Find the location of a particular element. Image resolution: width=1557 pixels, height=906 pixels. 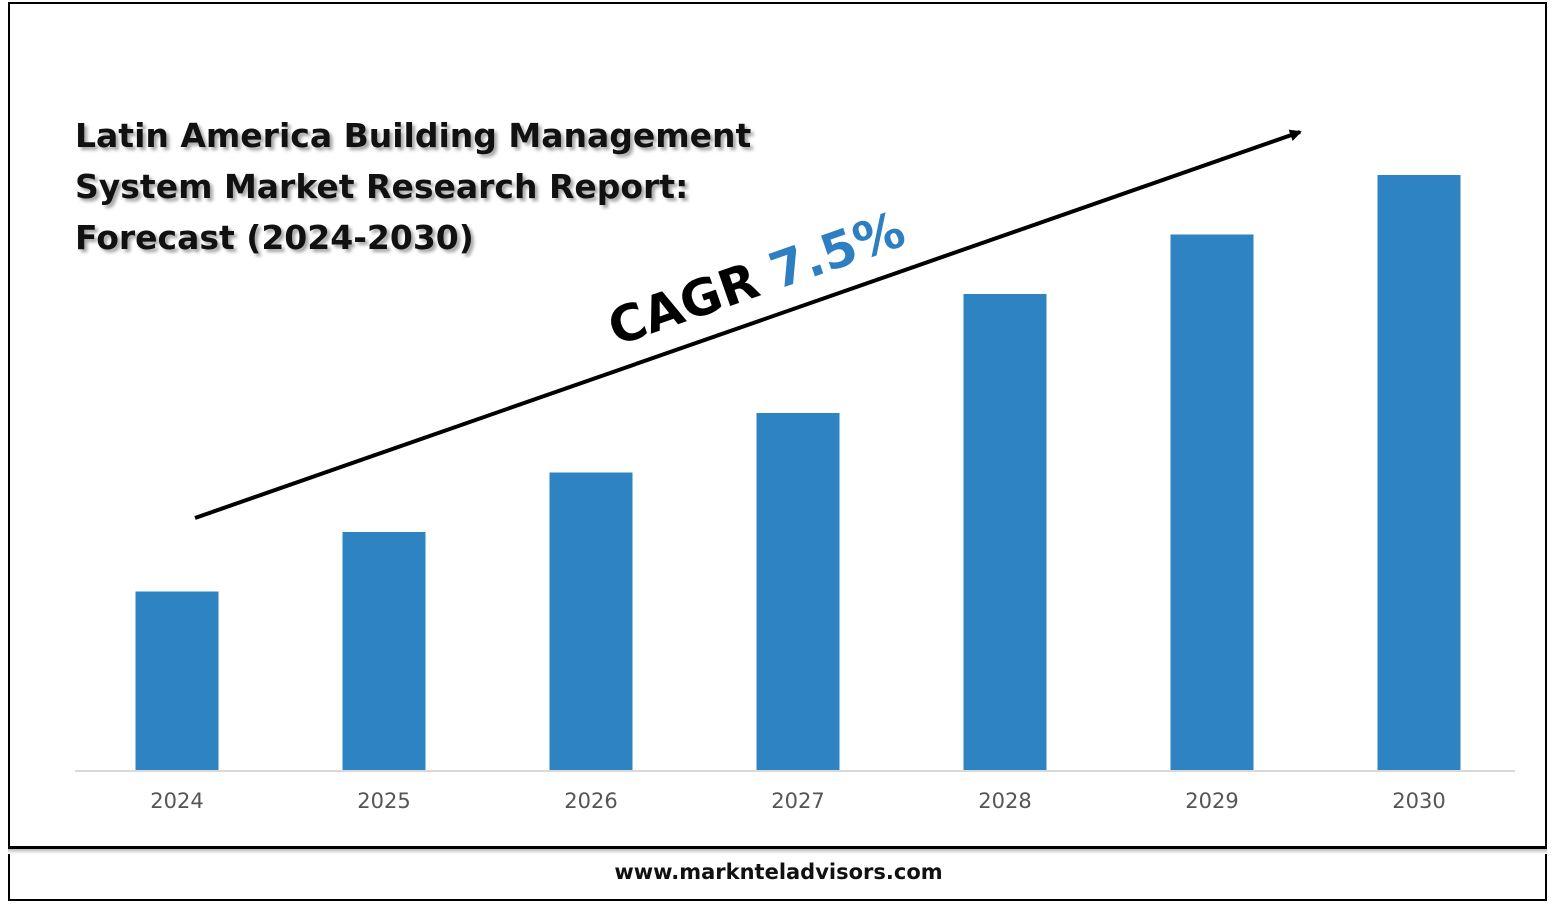

x-tick-2029: 2029 is located at coordinates (1211, 801).